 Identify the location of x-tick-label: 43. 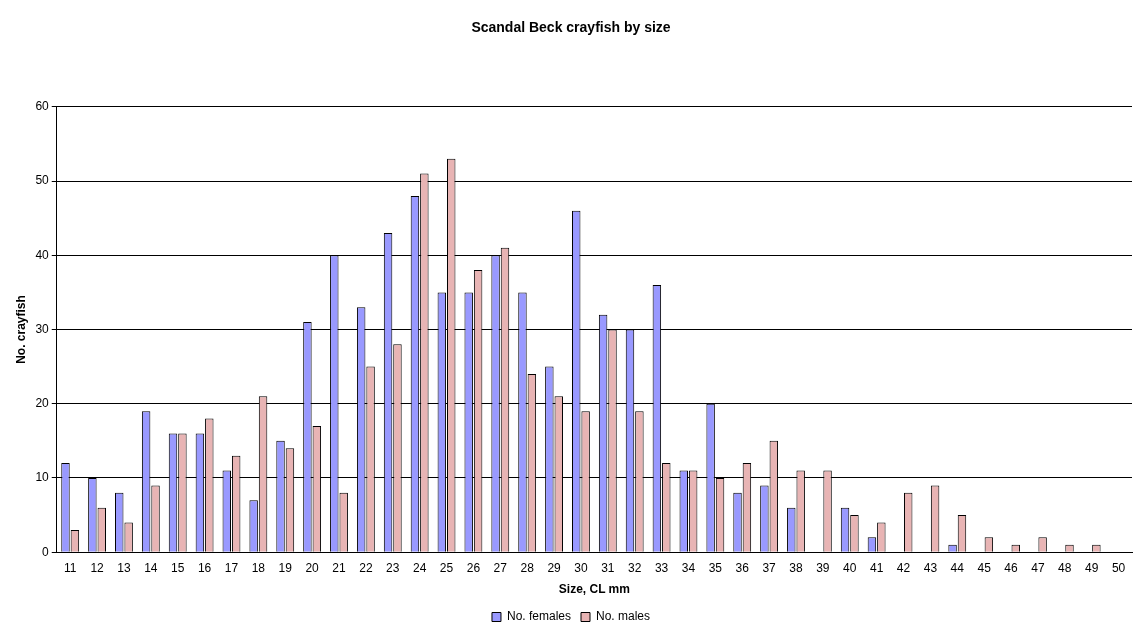
(930, 567).